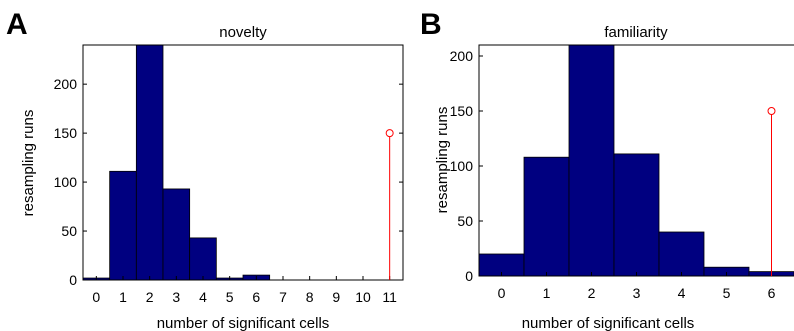 This screenshot has width=794, height=331. Describe the element at coordinates (431, 24) in the screenshot. I see `panel-b-letter: B` at that location.